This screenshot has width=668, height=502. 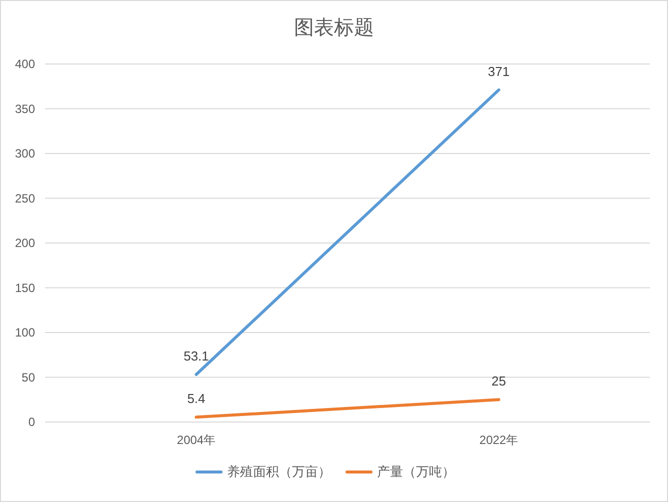 What do you see at coordinates (25, 64) in the screenshot?
I see `y-tick-label: 400` at bounding box center [25, 64].